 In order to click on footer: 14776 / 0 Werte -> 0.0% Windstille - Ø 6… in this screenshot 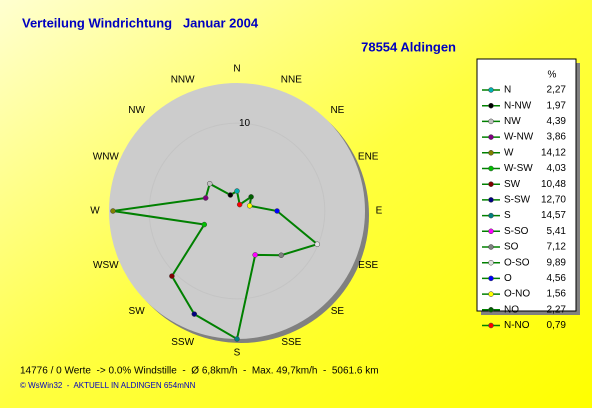, I will do `click(199, 371)`.